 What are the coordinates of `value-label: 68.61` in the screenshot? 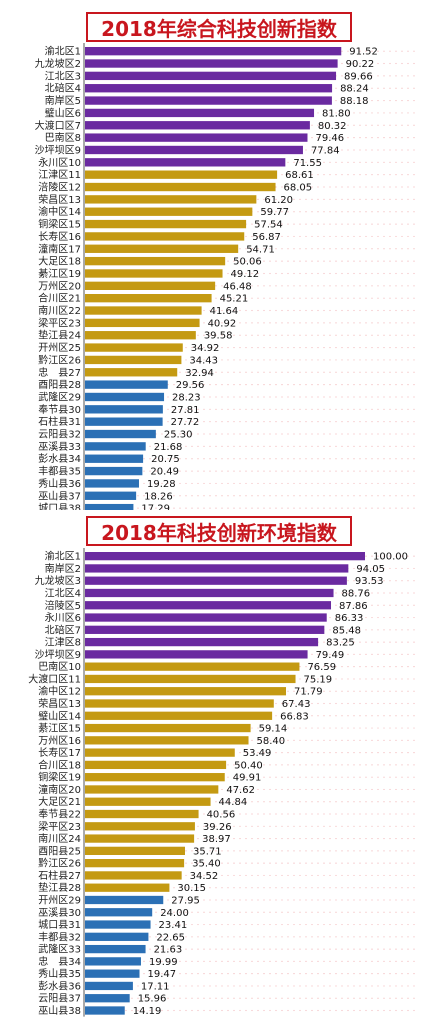 It's located at (299, 175).